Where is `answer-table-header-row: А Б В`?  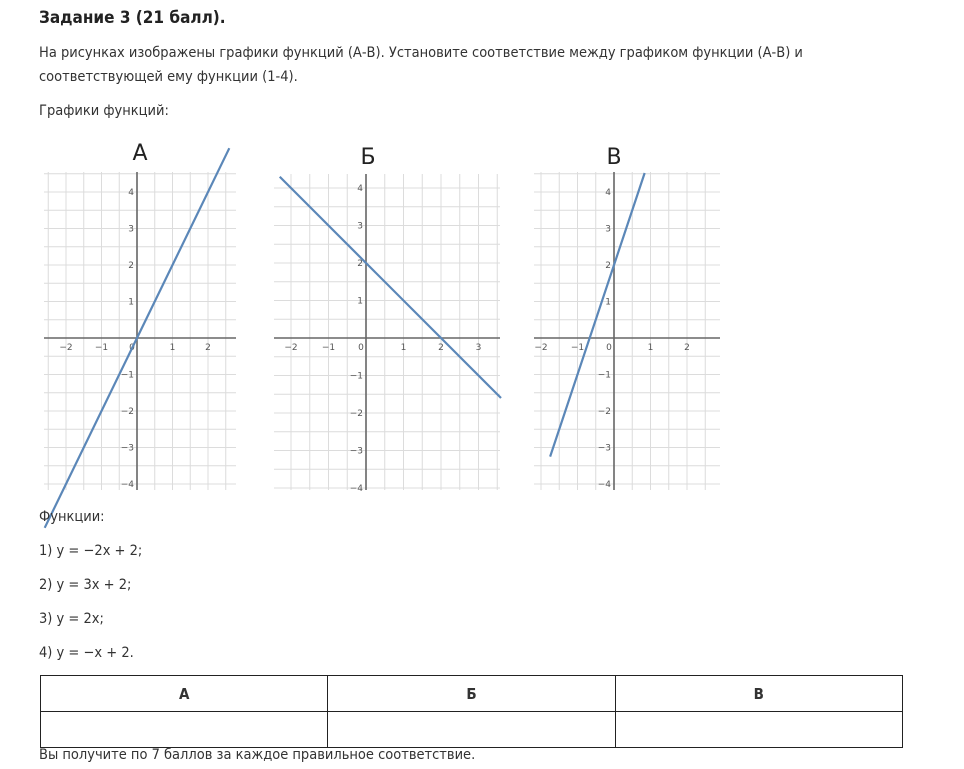 answer-table-header-row: А Б В is located at coordinates (471, 693).